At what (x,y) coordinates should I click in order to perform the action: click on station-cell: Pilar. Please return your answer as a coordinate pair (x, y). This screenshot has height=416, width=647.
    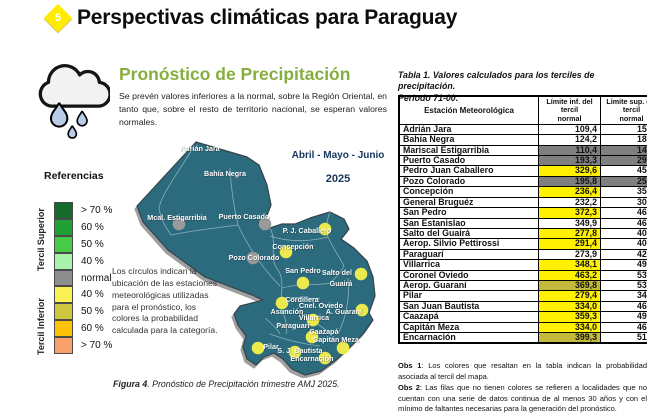
    Looking at the image, I should click on (469, 296).